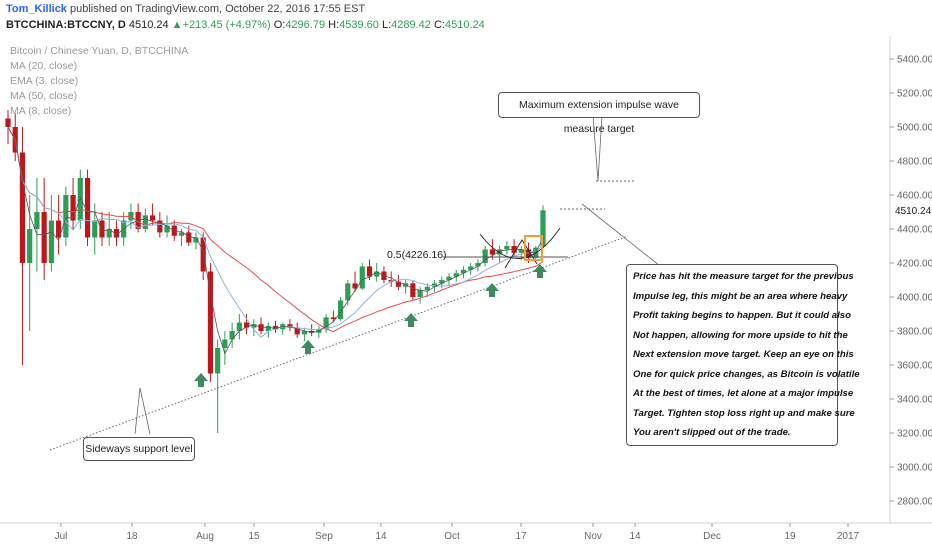 This screenshot has width=932, height=550. I want to click on open-value: 4296.79, so click(305, 25).